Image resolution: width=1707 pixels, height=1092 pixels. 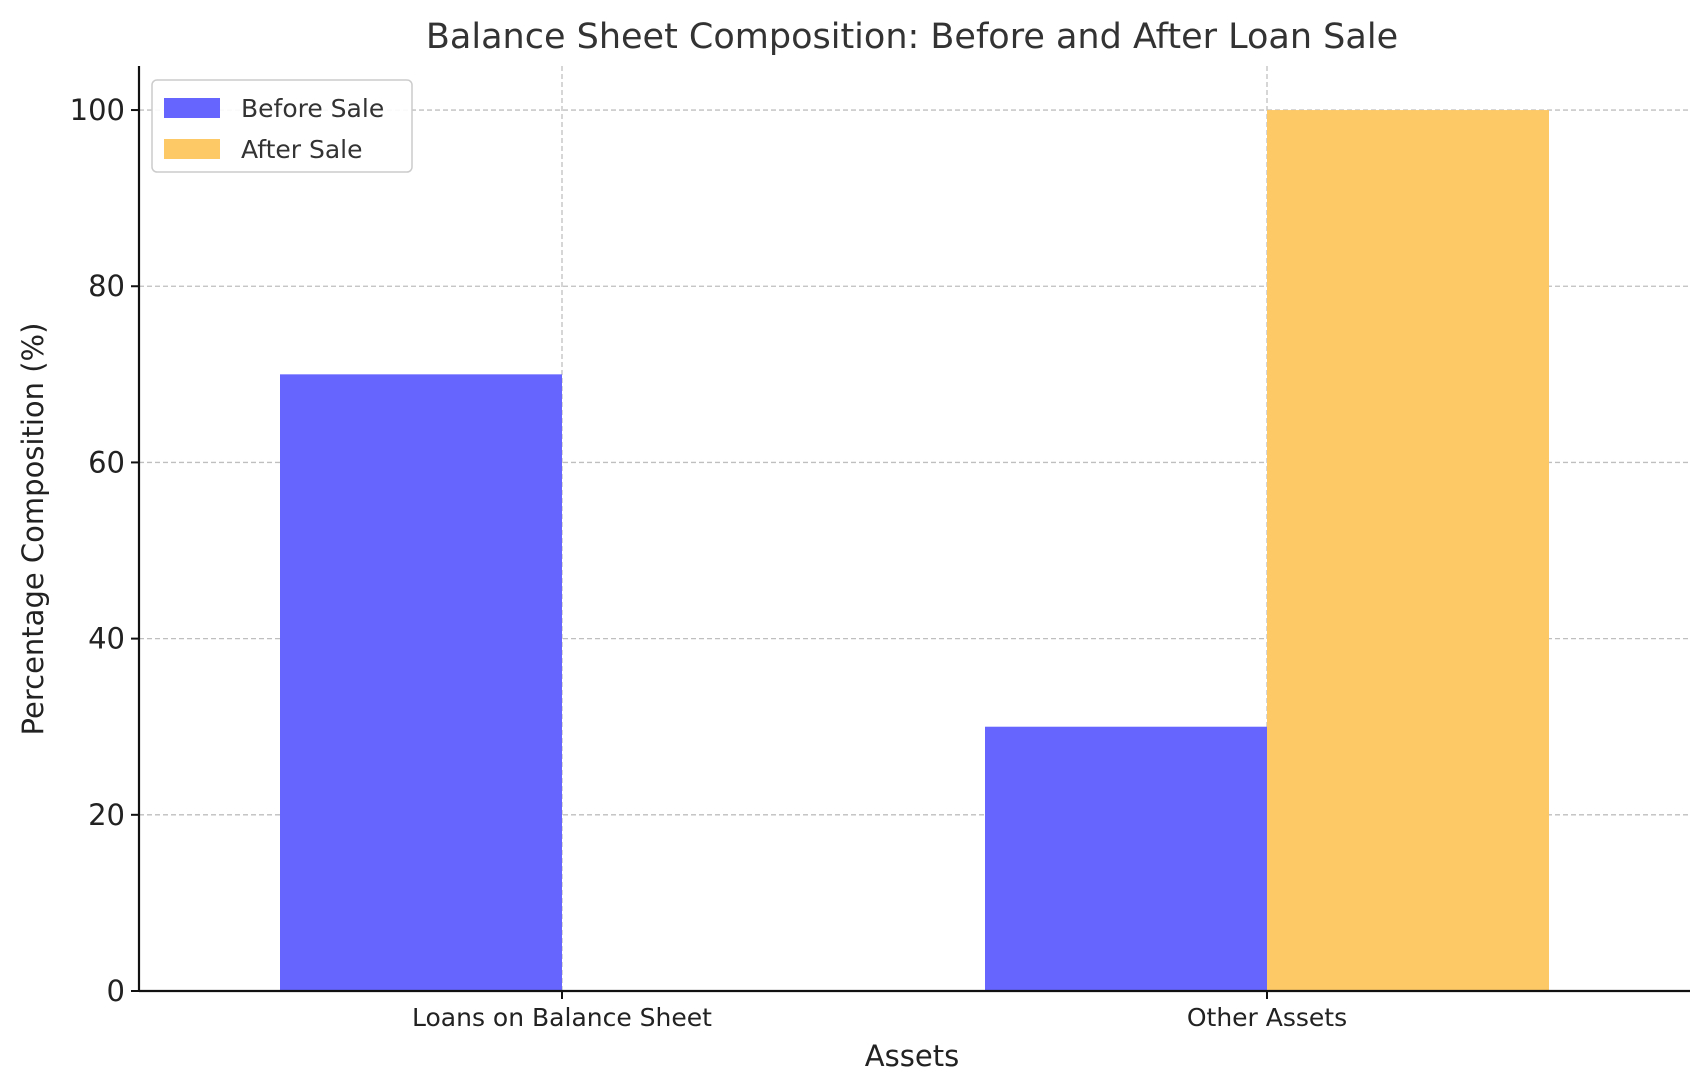 I want to click on y-tick-label: 80, so click(x=106, y=286).